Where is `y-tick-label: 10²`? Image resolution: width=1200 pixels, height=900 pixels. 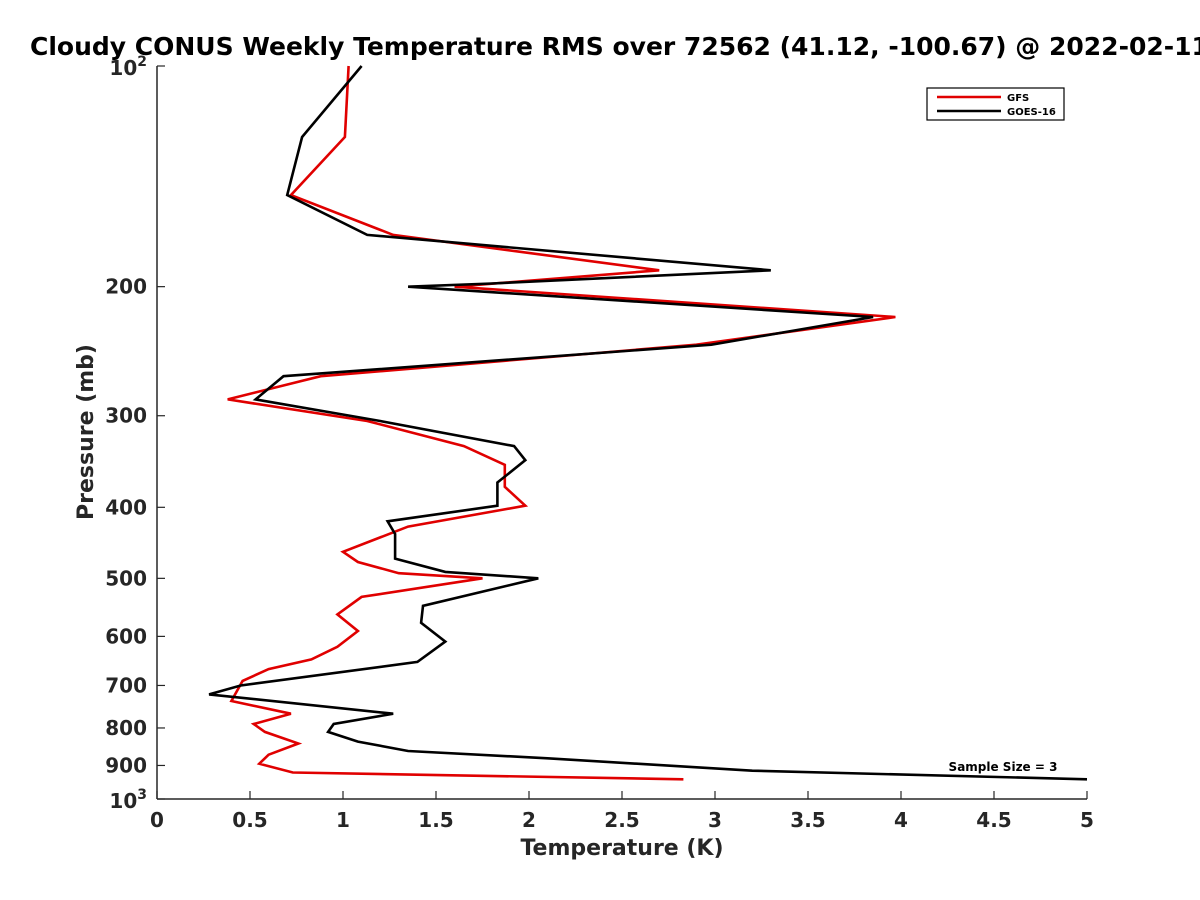 y-tick-label: 10² is located at coordinates (128, 67).